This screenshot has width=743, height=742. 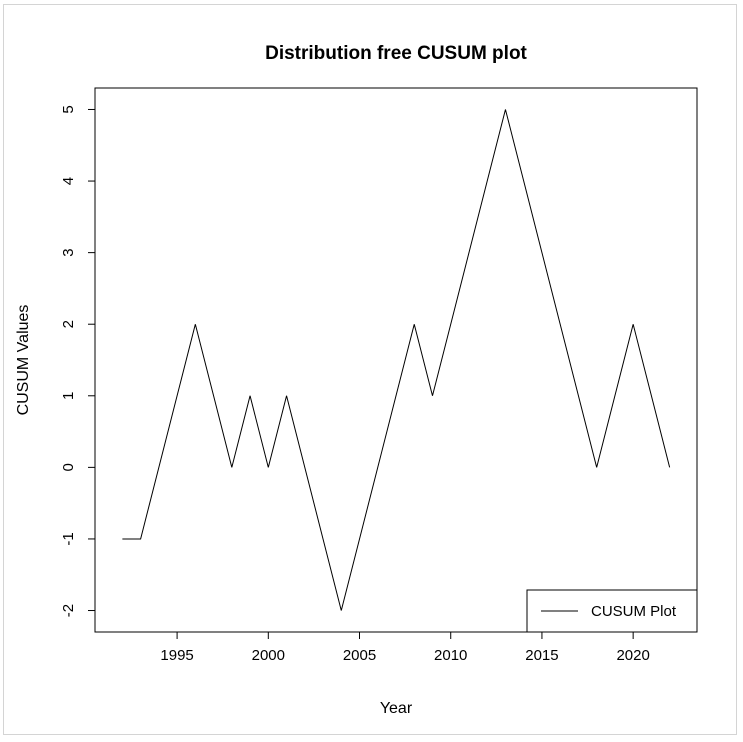 What do you see at coordinates (268, 655) in the screenshot?
I see `x-tick-label: 2000` at bounding box center [268, 655].